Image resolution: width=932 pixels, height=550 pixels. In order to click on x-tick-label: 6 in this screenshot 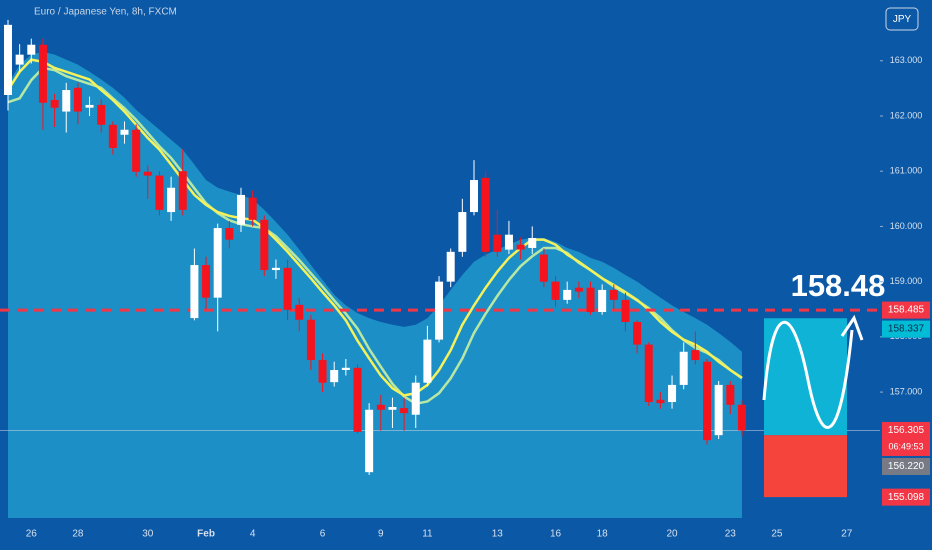, I will do `click(323, 534)`.